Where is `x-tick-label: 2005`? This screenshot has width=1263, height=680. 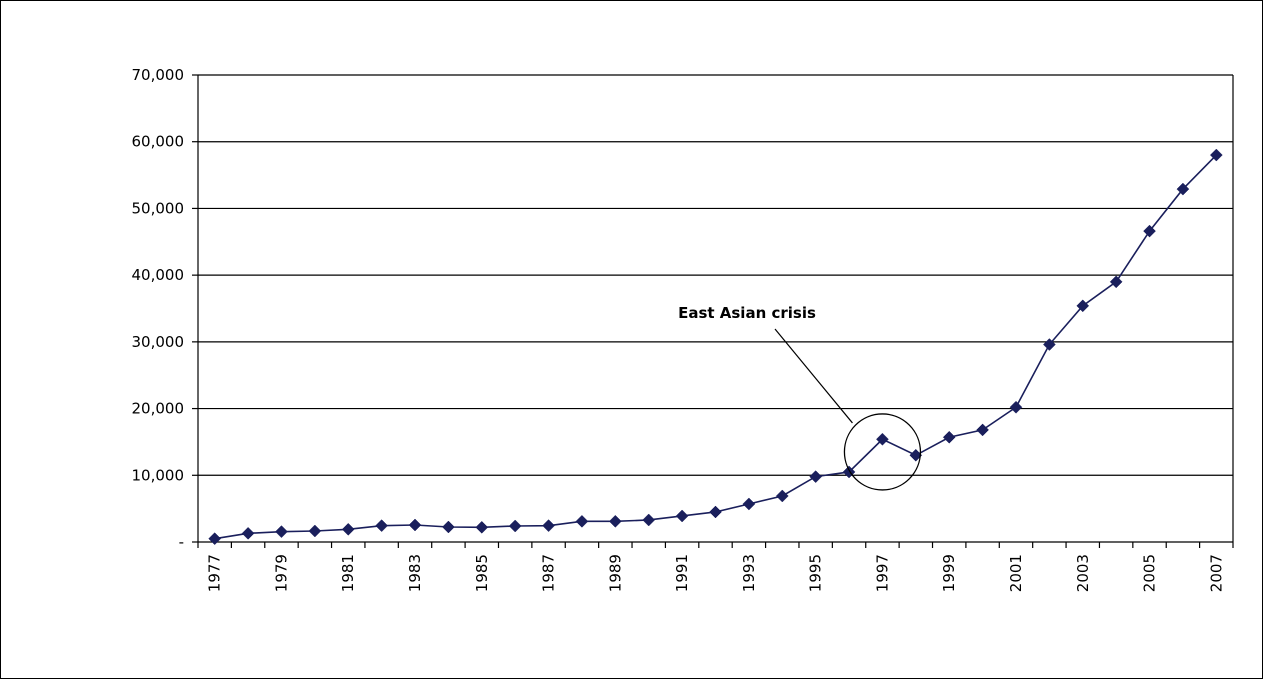 x-tick-label: 2005 is located at coordinates (1150, 573).